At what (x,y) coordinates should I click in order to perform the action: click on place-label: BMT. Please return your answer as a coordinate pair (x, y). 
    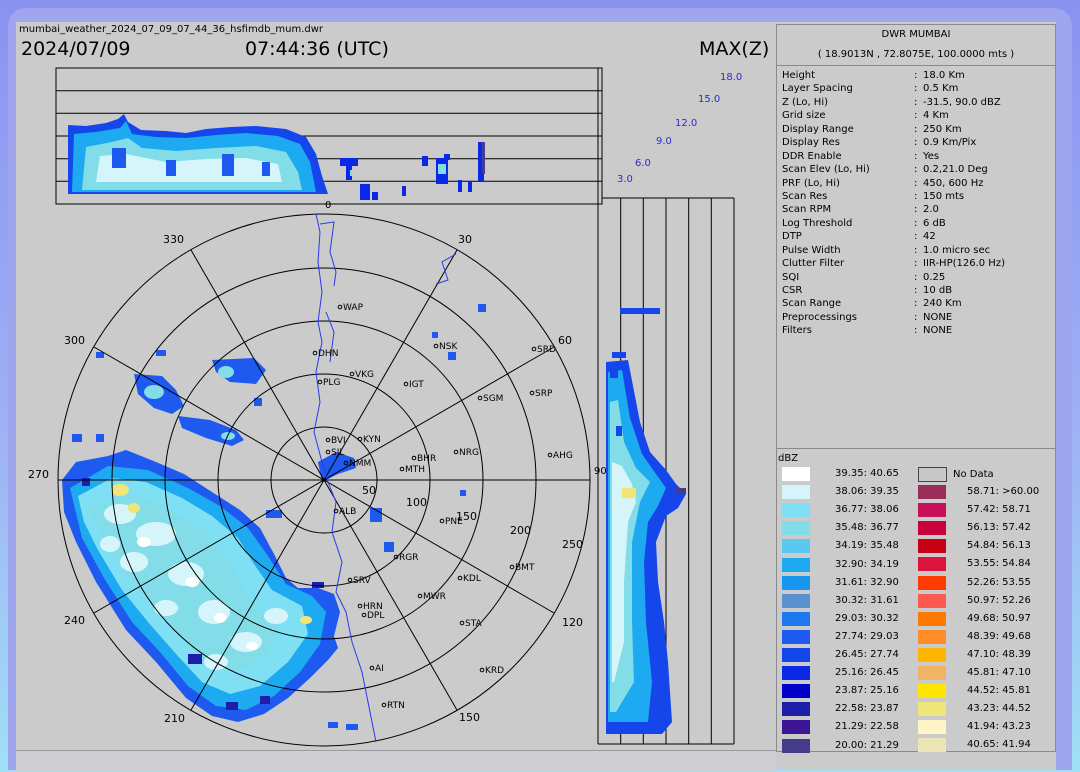
    Looking at the image, I should click on (525, 568).